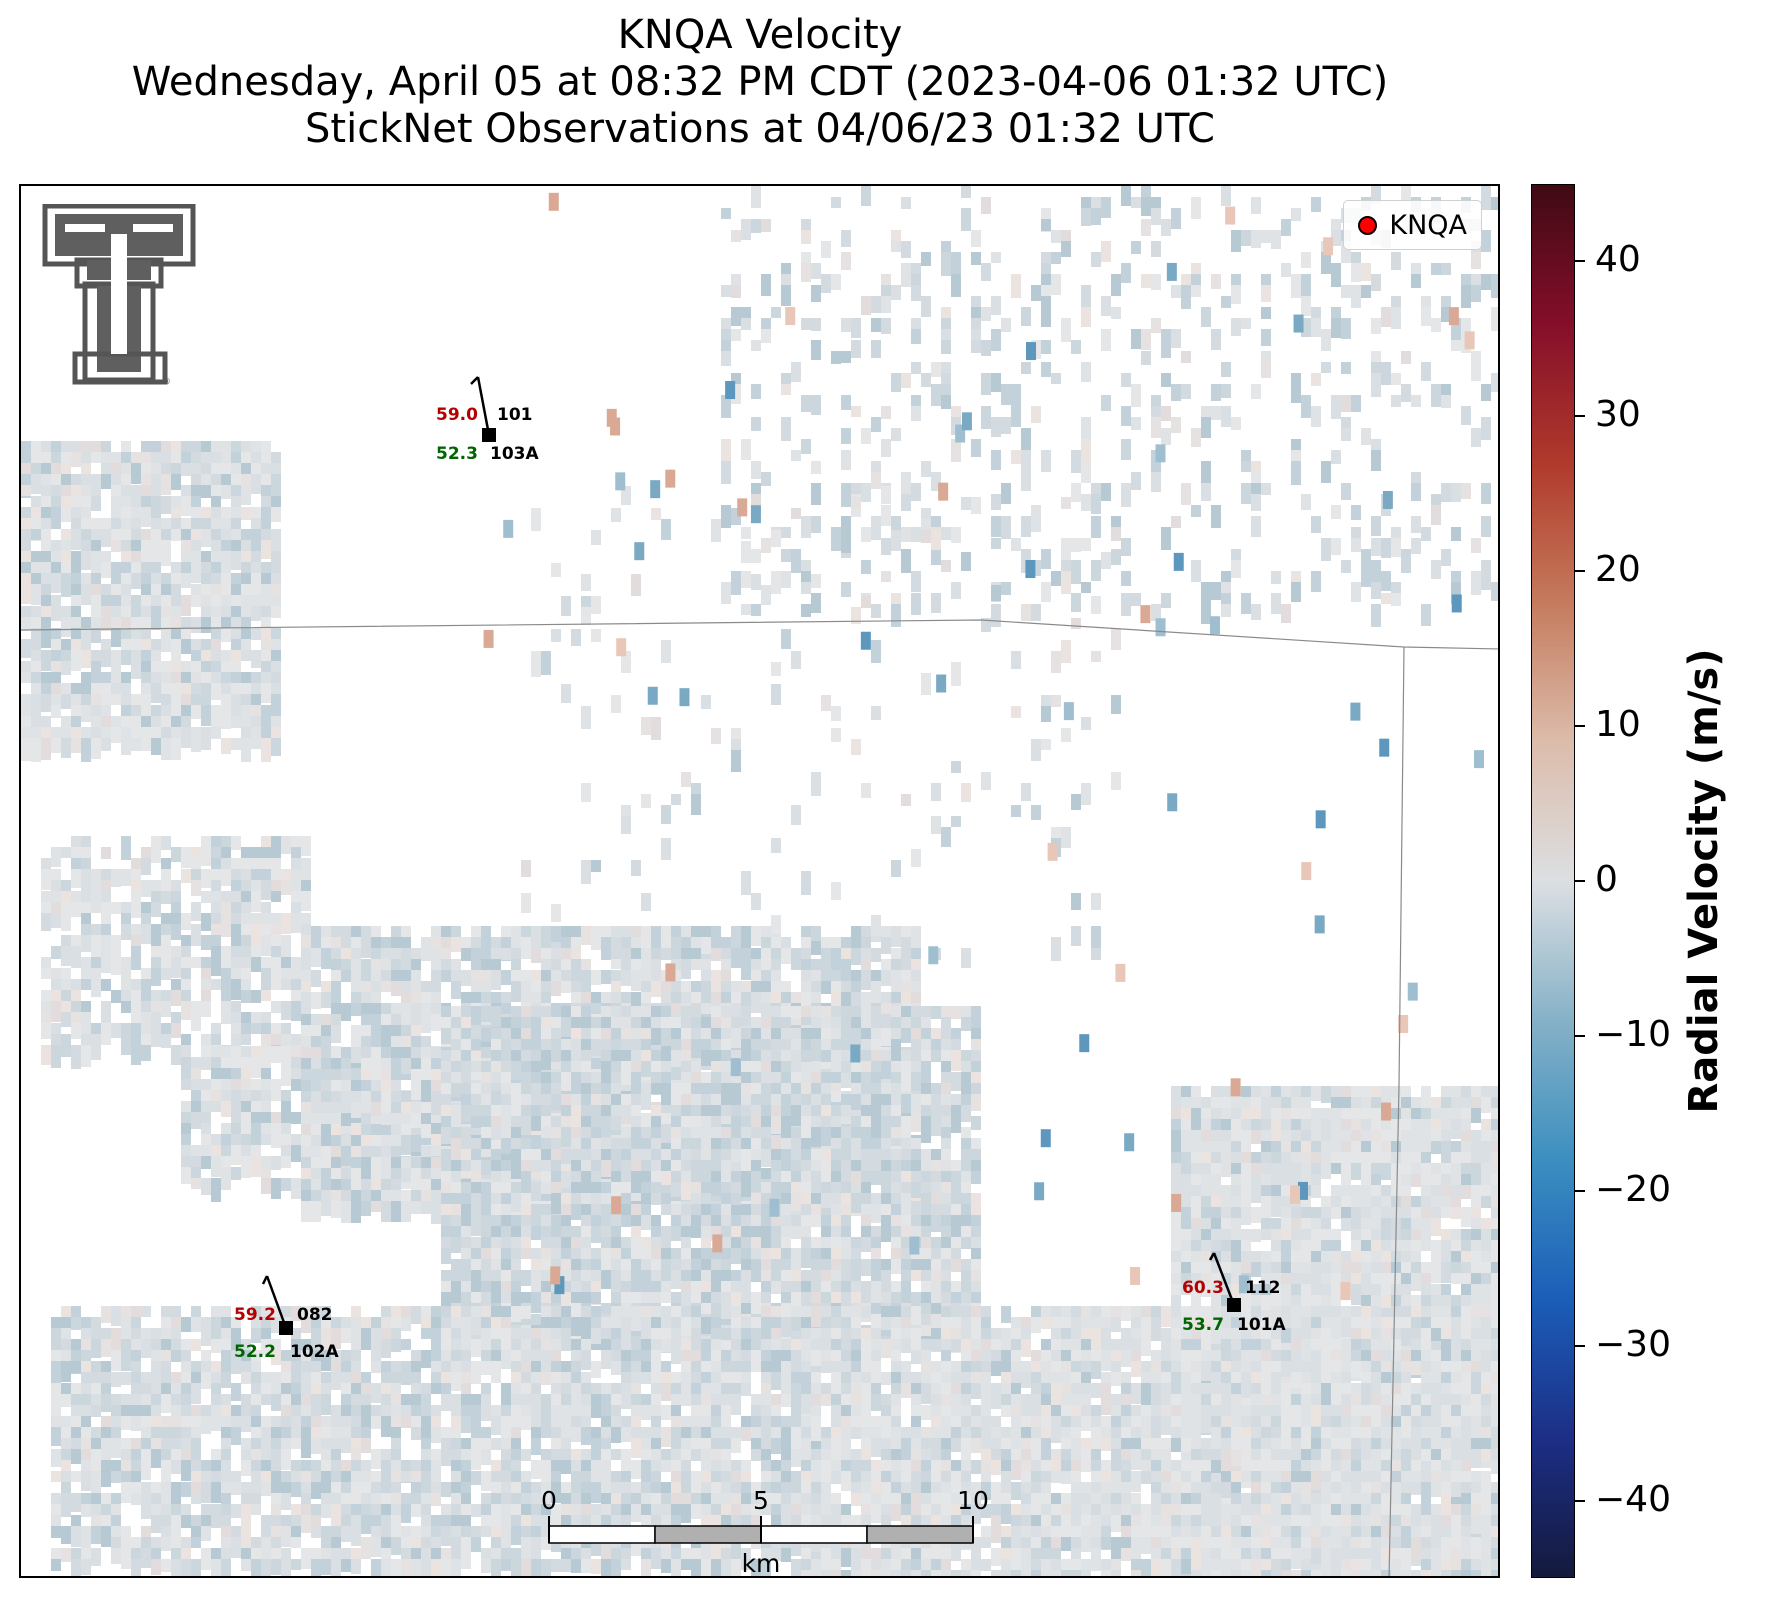 Image resolution: width=1773 pixels, height=1597 pixels. Describe the element at coordinates (973, 1500) in the screenshot. I see `scalebar-label-10: 10` at that location.